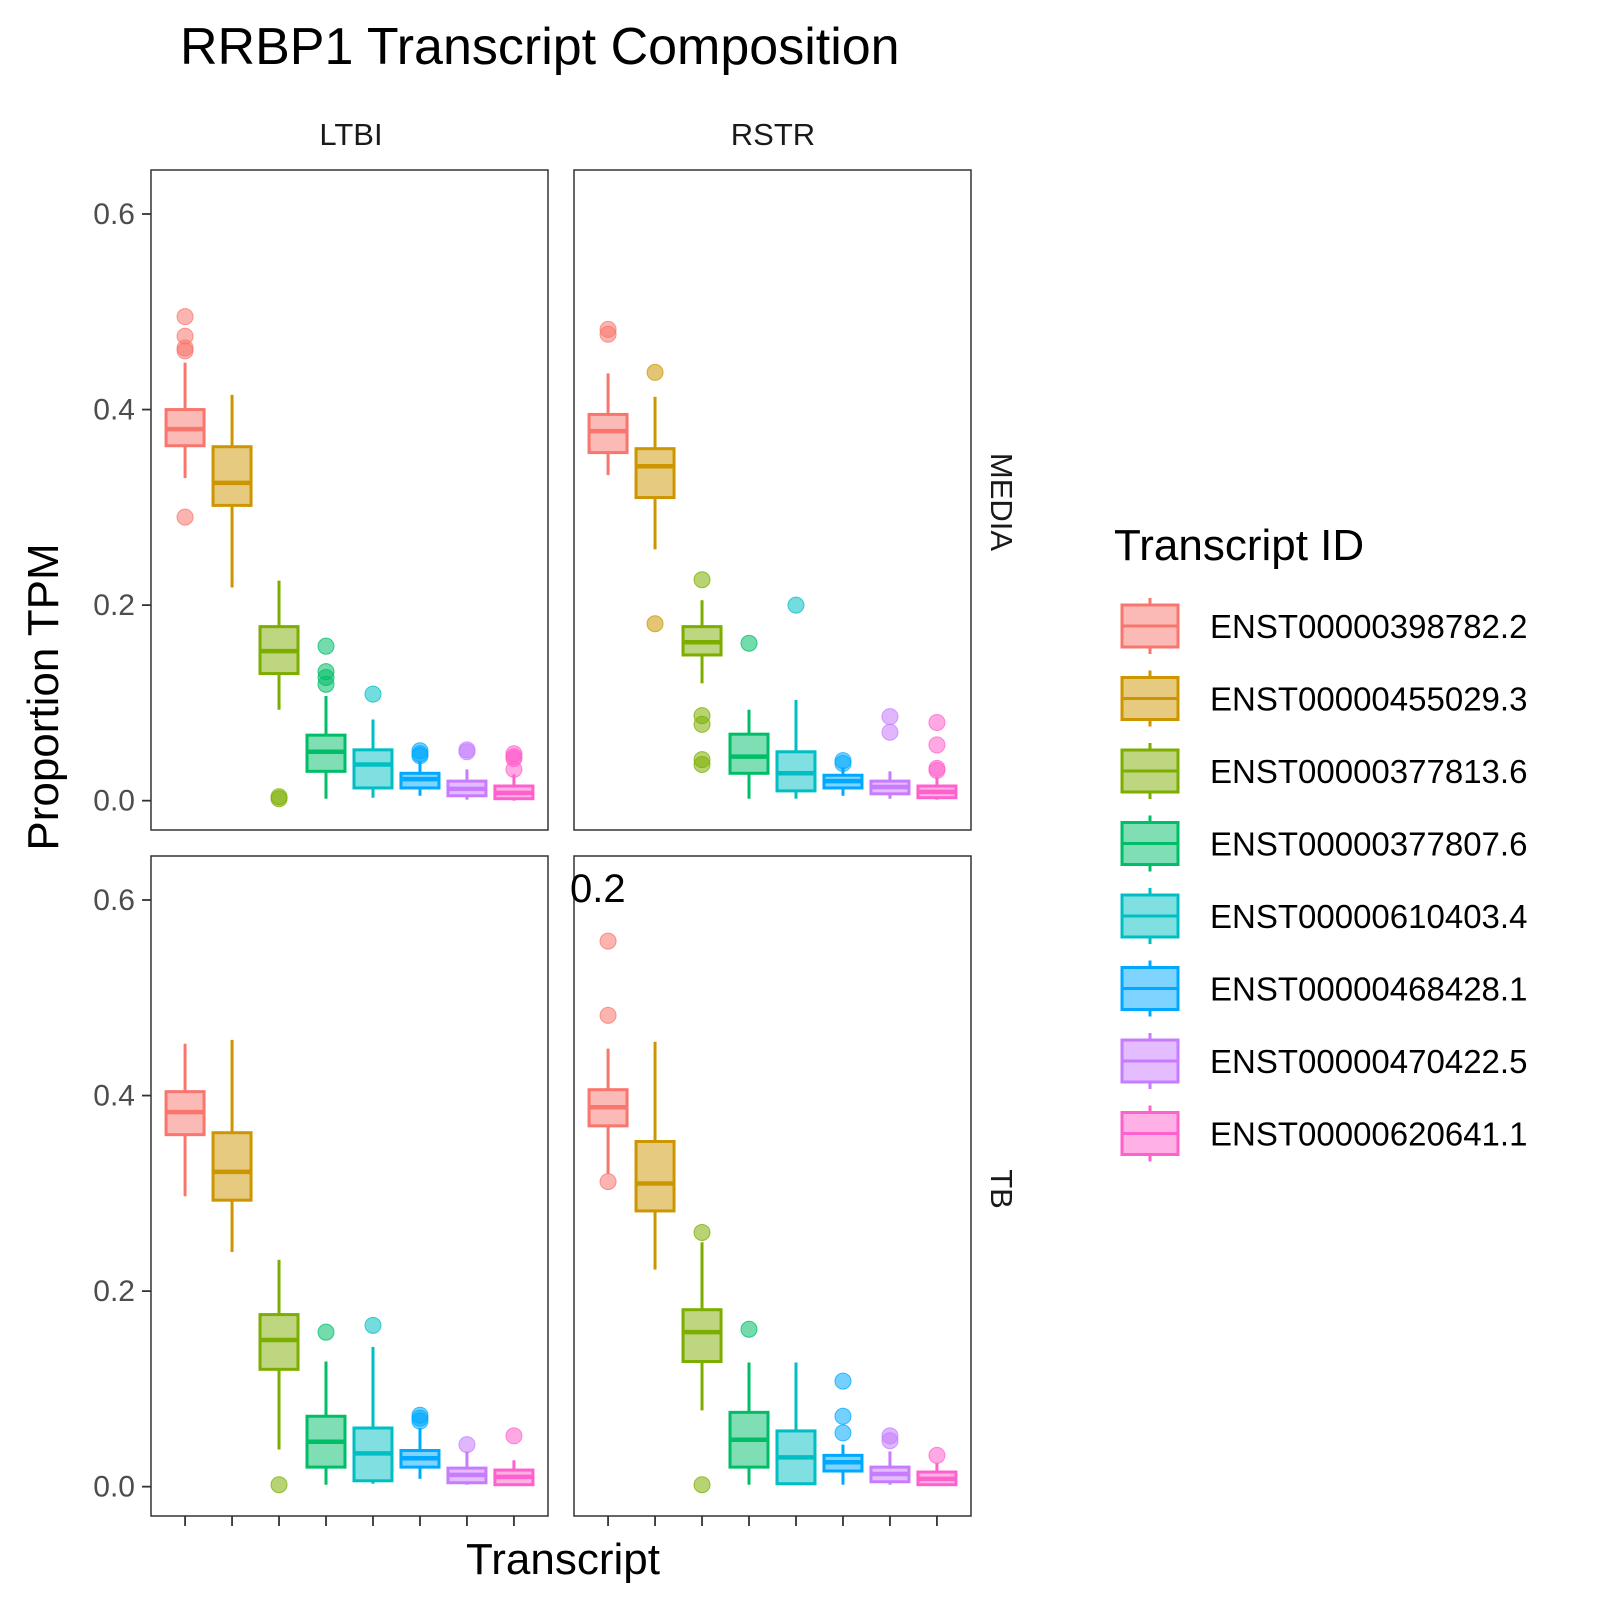 This screenshot has width=1600, height=1605. Describe the element at coordinates (1001, 1189) in the screenshot. I see `facet-strip-tb: TB` at that location.